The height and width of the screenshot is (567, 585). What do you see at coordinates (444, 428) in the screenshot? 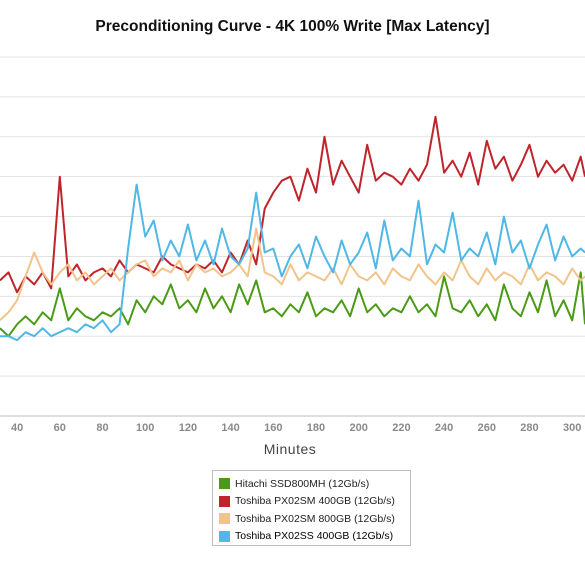
I see `x-tick-label: 240` at bounding box center [444, 428].